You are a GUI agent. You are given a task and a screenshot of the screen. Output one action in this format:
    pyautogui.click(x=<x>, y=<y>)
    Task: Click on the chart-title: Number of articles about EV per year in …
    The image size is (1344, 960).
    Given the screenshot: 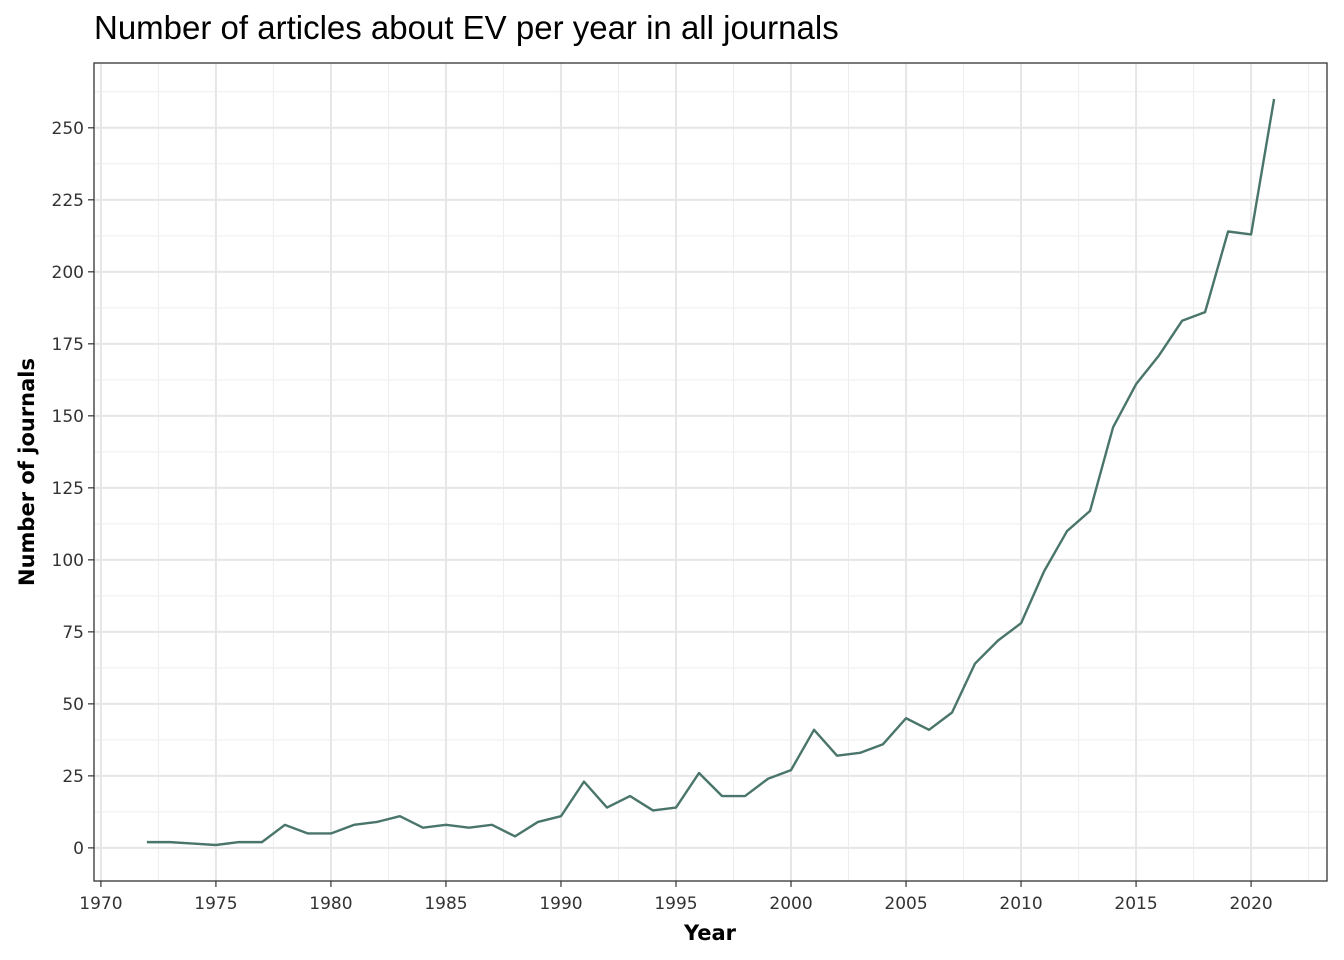 What is the action you would take?
    pyautogui.click(x=466, y=27)
    